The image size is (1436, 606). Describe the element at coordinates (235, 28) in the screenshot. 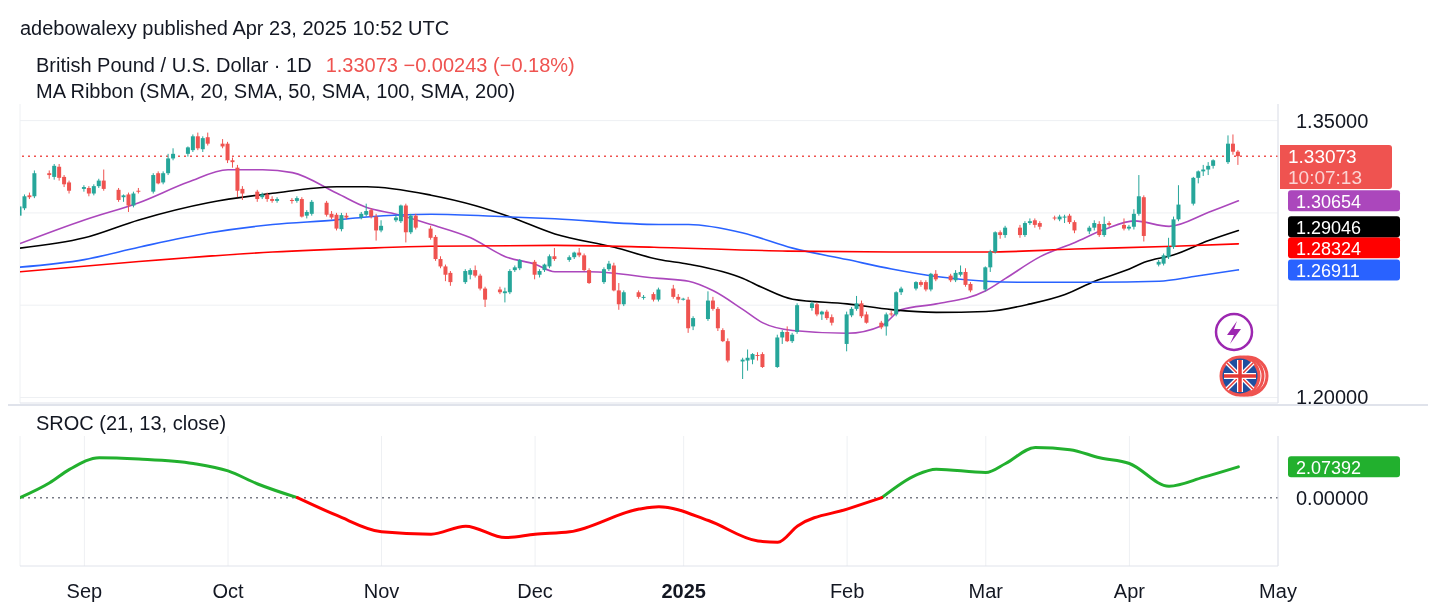

I see `text: adebowalexy published Apr 23, 2025 10:52 UTC` at that location.